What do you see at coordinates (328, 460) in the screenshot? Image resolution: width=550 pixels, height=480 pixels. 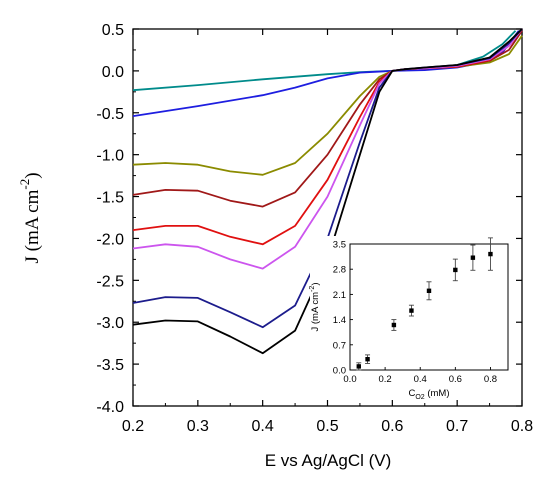 I see `x-axis-label: E vs Ag/AgCl (V)` at bounding box center [328, 460].